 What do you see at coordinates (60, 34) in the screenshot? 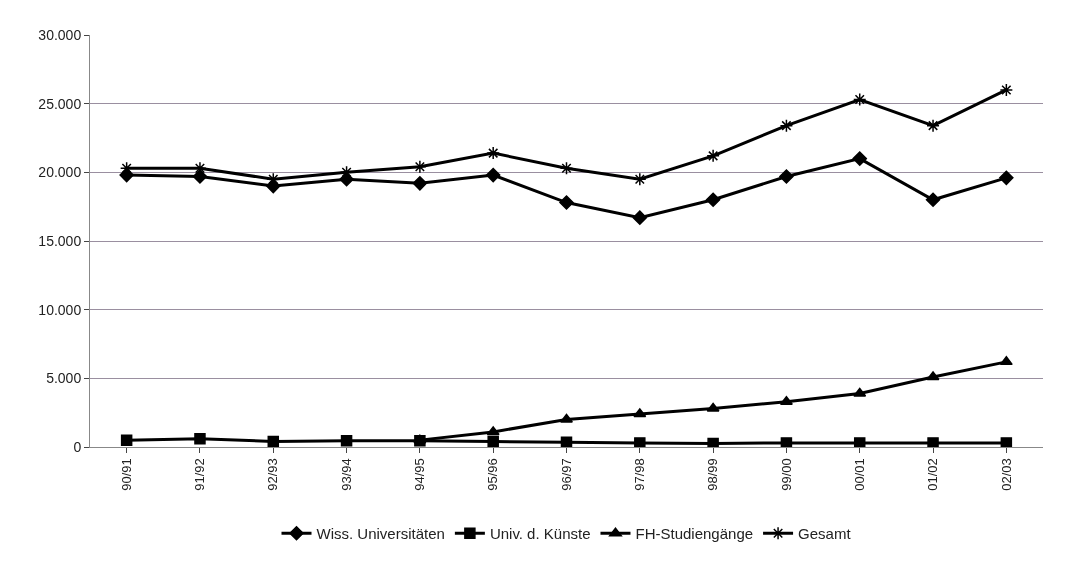
I see `y-tick-label: 30.000` at bounding box center [60, 34].